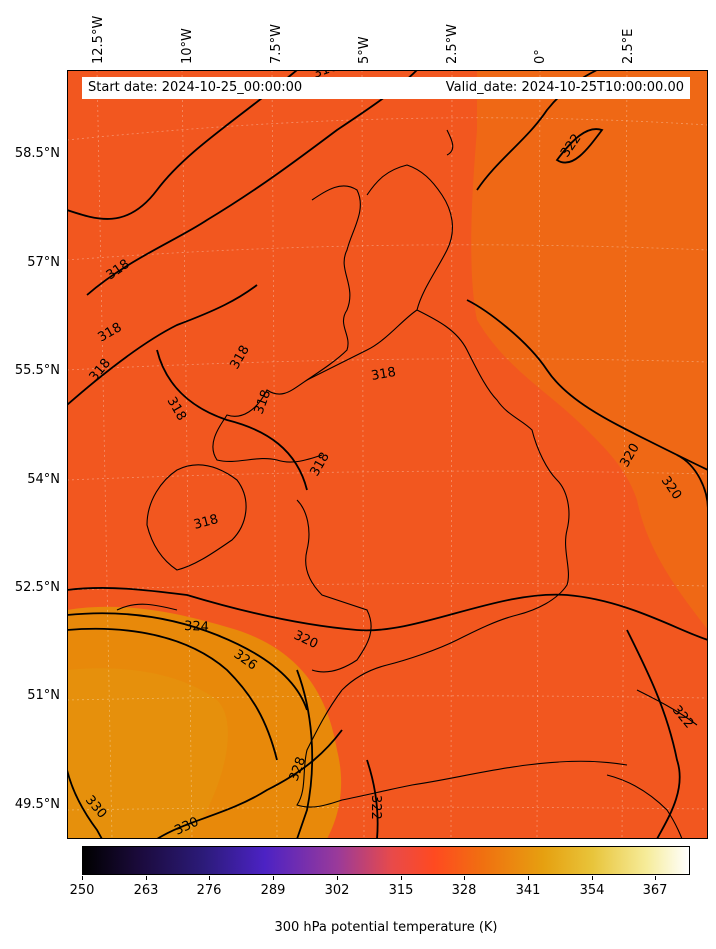 The image size is (716, 949). Describe the element at coordinates (146, 890) in the screenshot. I see `colorbar-tick-label: 263` at that location.